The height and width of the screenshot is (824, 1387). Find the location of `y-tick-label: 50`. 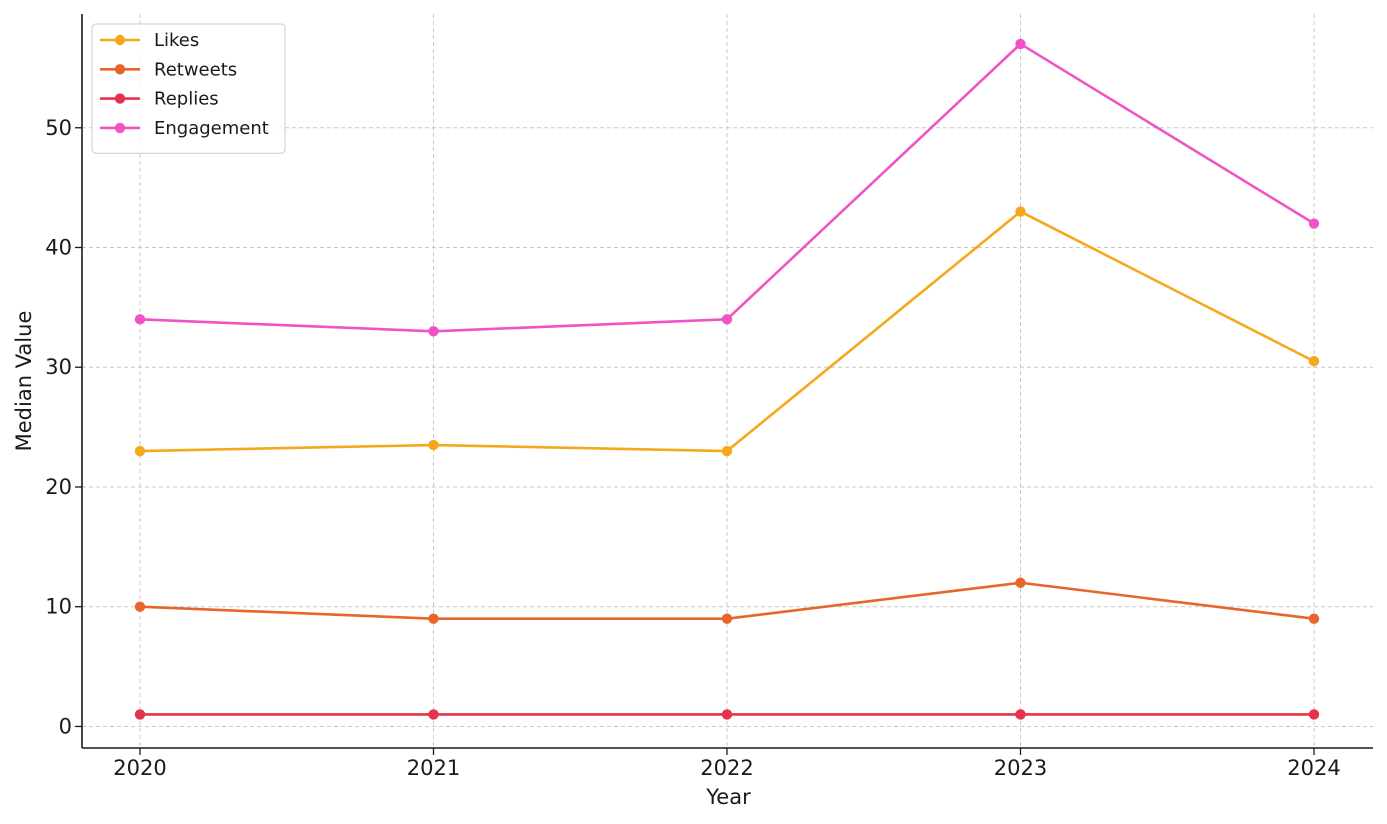

y-tick-label: 50 is located at coordinates (58, 128).